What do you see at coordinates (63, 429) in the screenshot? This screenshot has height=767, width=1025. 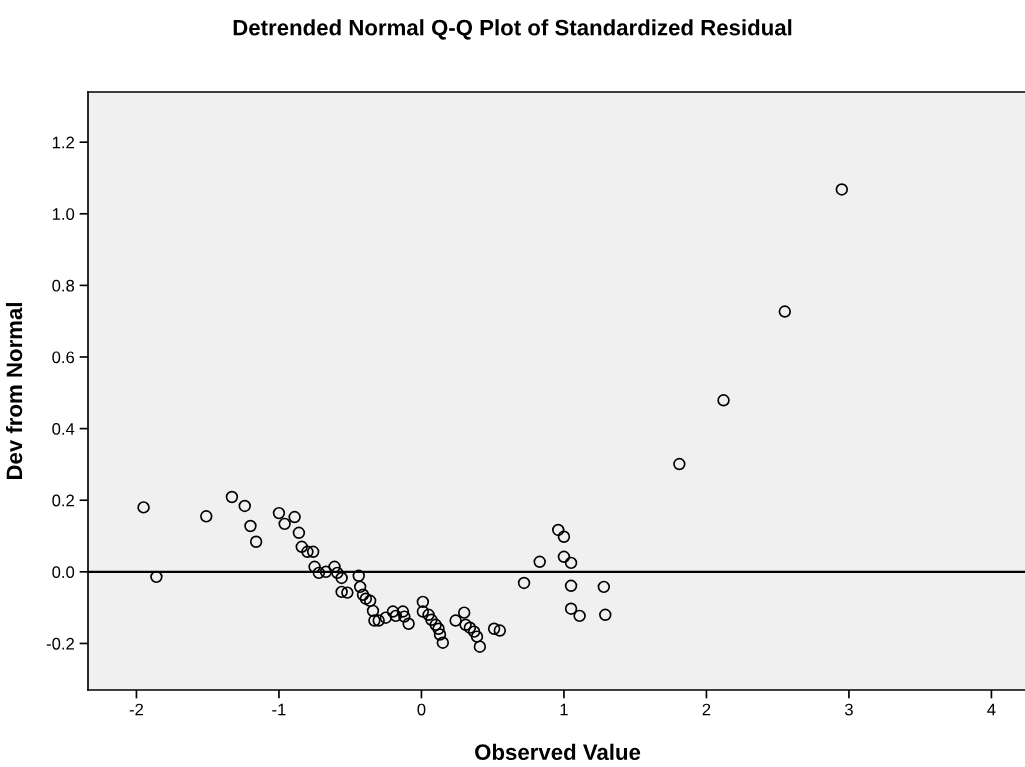 I see `y-tick-label: 0.4` at bounding box center [63, 429].